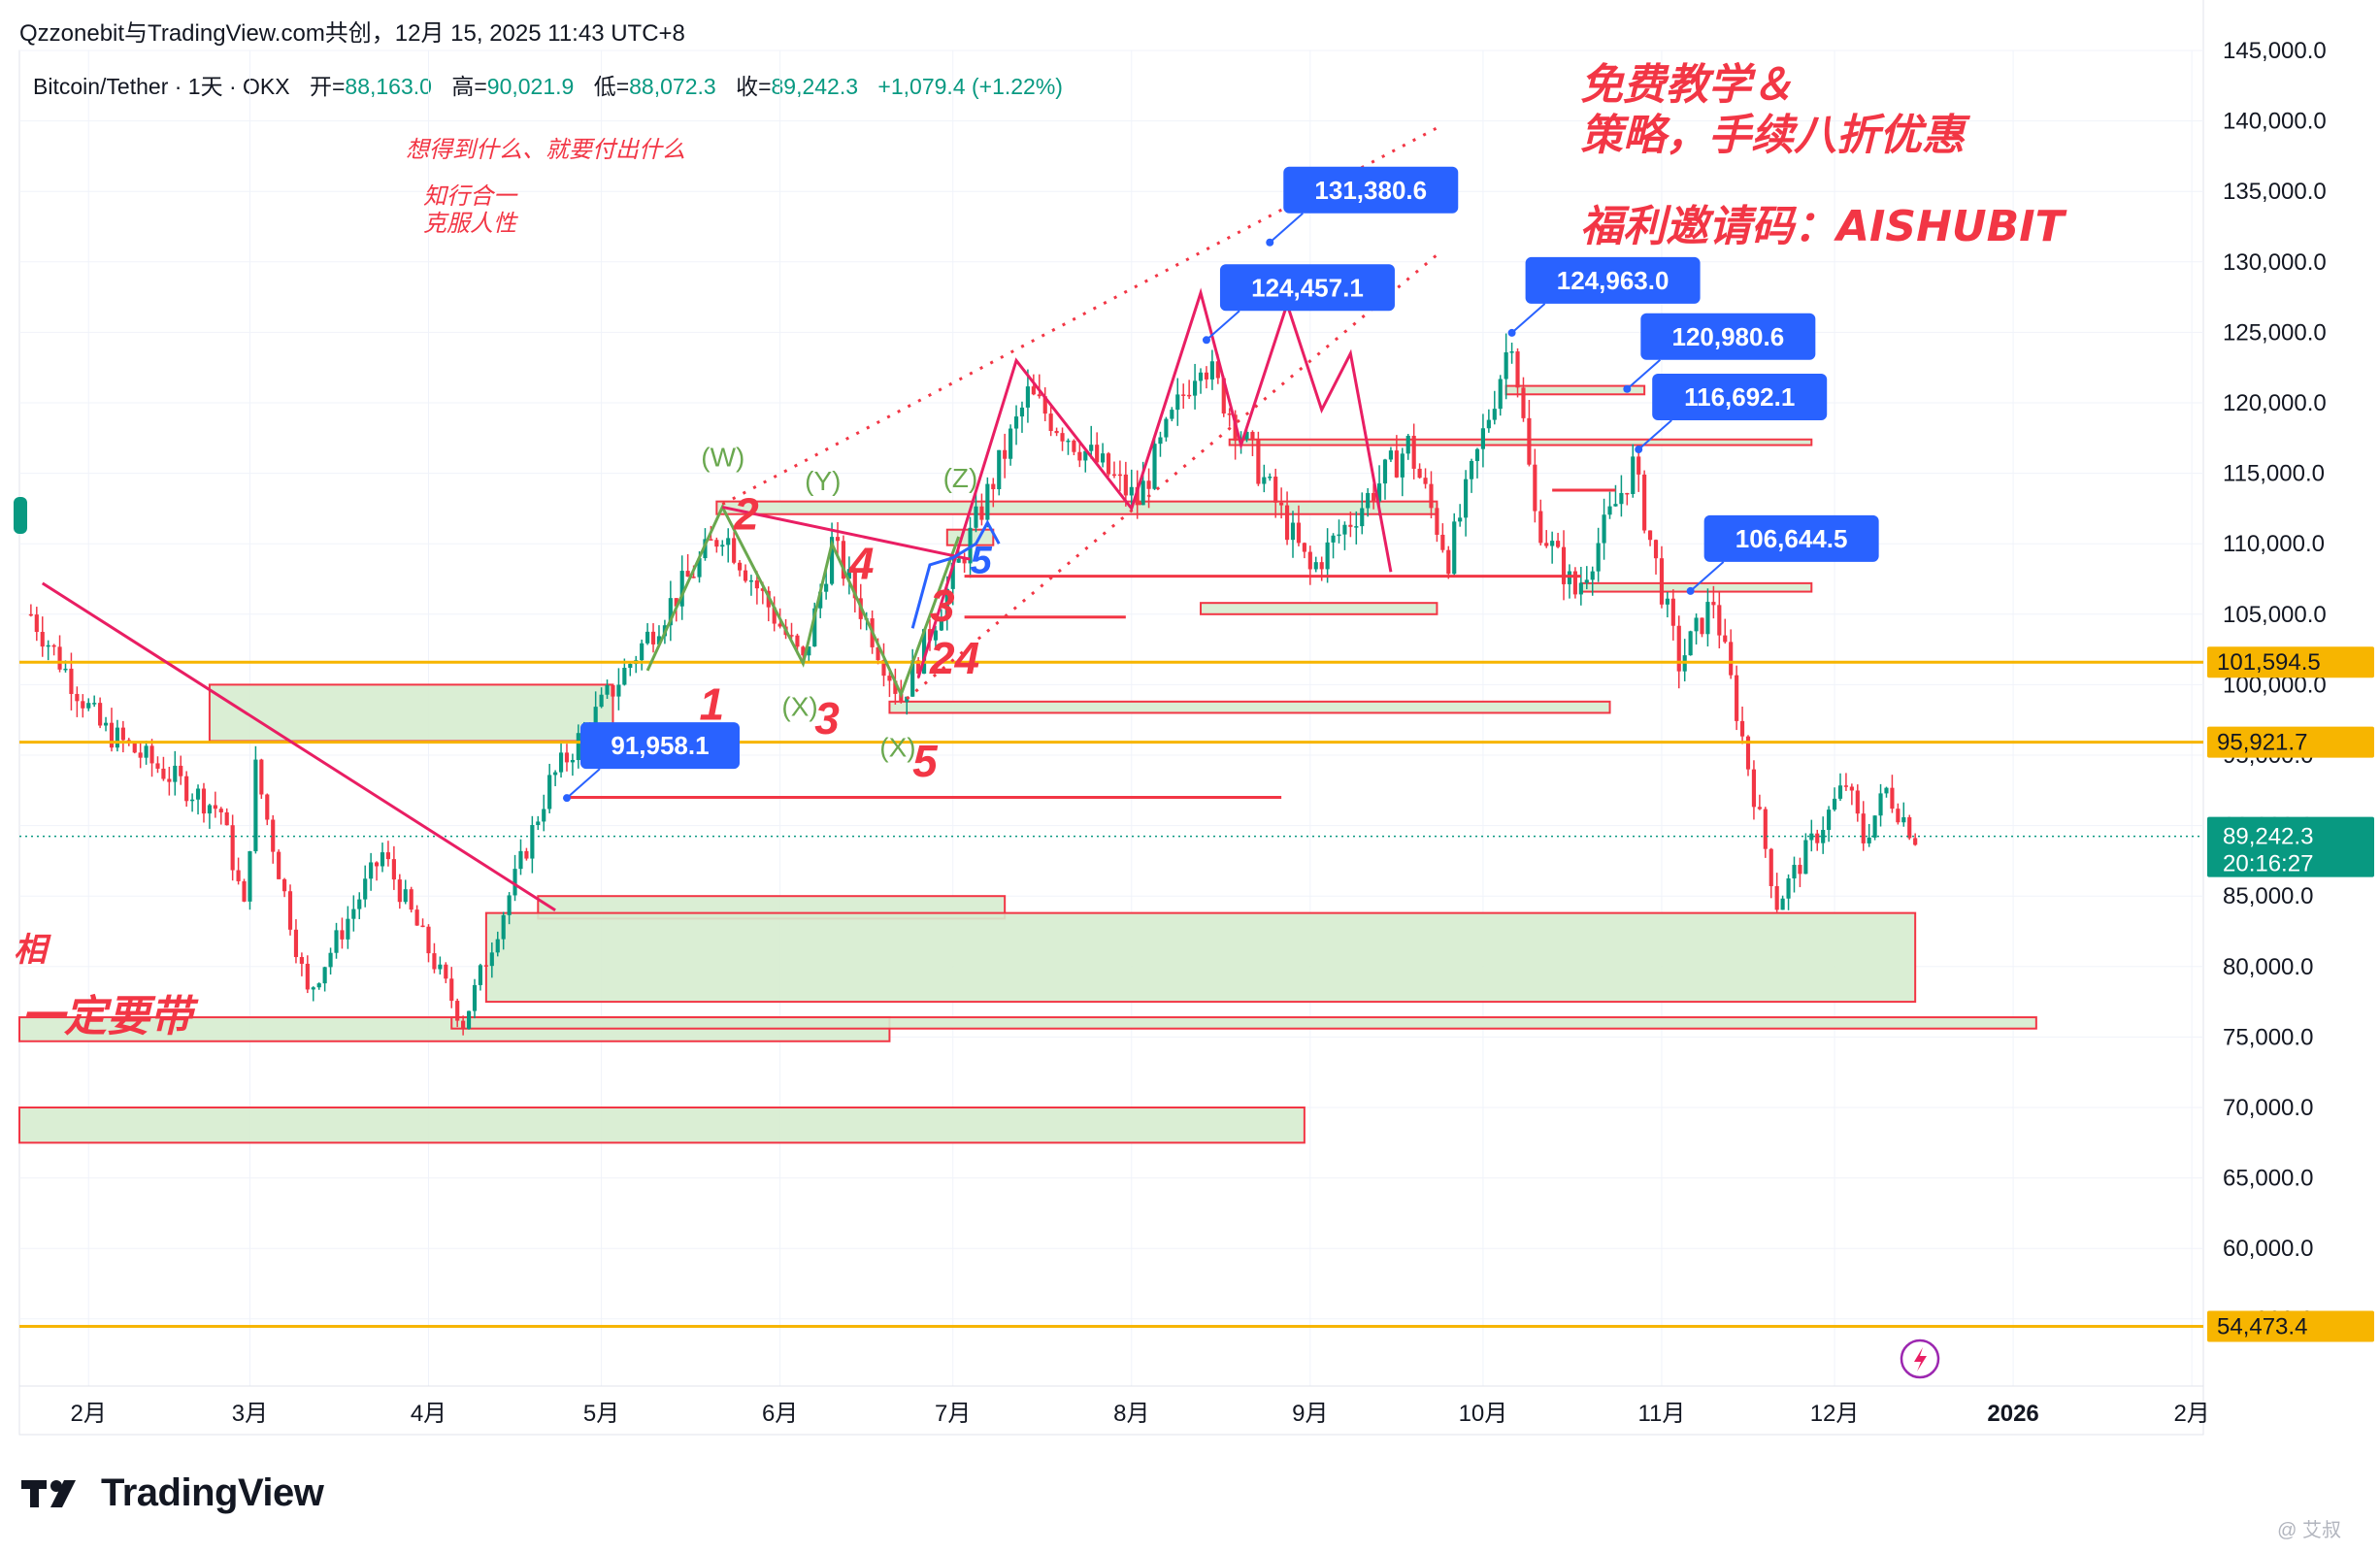  Describe the element at coordinates (172, 1493) in the screenshot. I see `tradingview-logo: TradingView` at that location.